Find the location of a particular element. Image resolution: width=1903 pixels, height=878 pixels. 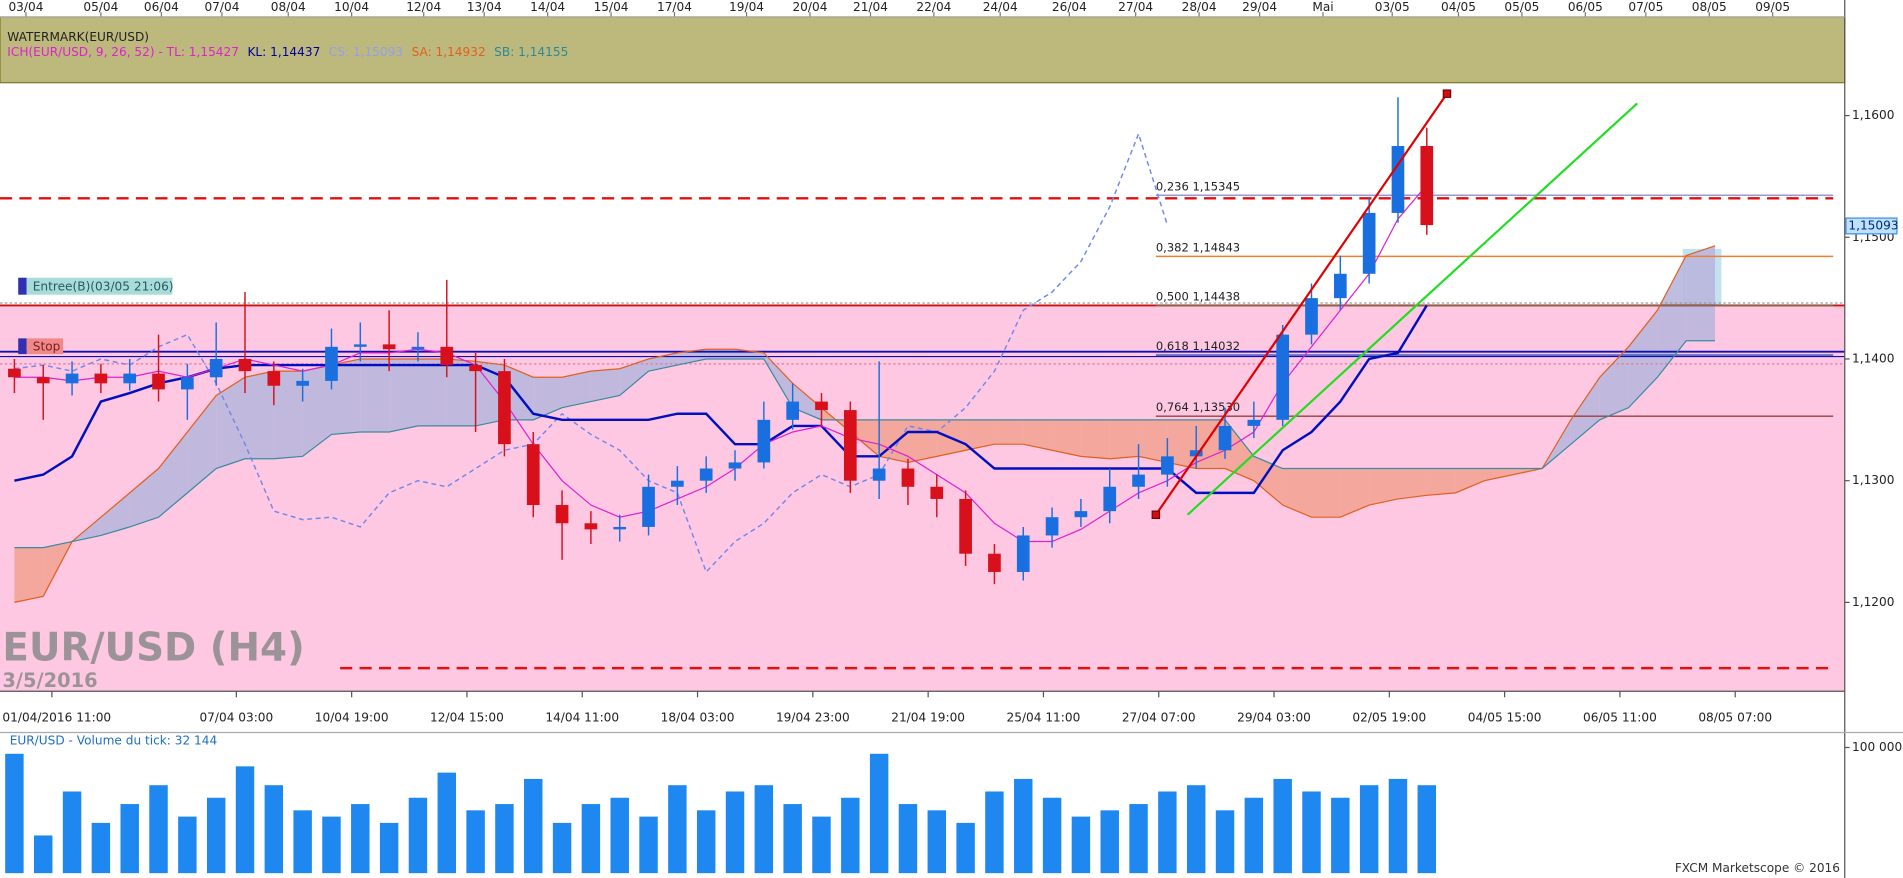

volume-y-tick-label: 100 000 is located at coordinates (1877, 747).